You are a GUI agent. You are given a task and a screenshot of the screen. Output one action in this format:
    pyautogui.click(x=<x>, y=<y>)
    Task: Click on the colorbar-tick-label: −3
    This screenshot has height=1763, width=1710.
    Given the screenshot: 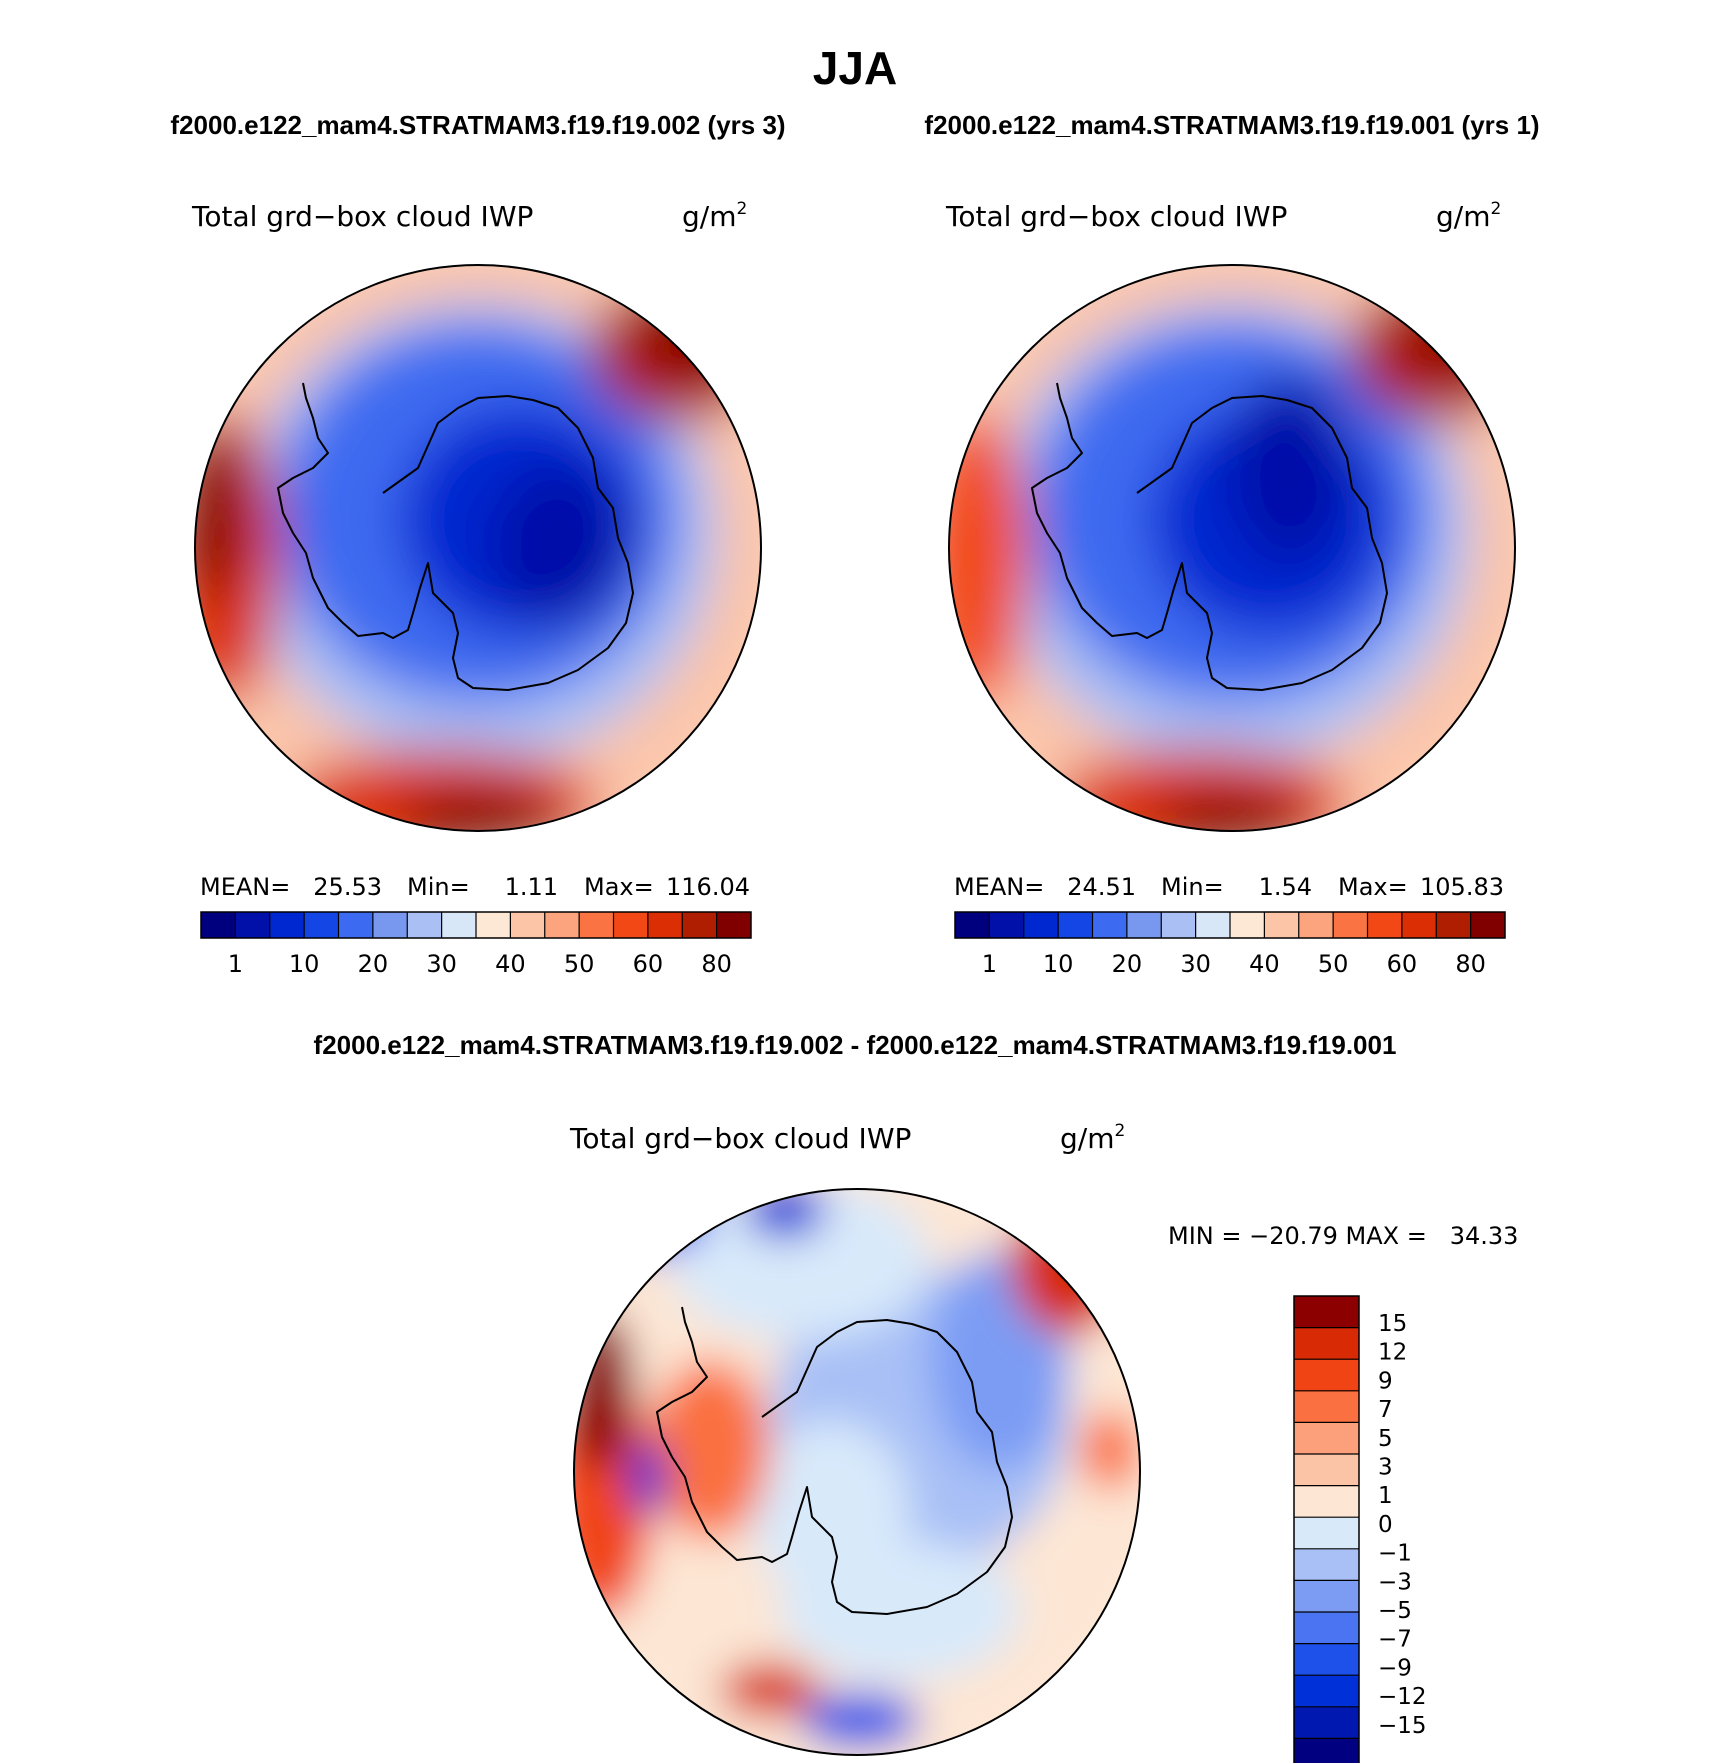 What is the action you would take?
    pyautogui.click(x=1395, y=1582)
    